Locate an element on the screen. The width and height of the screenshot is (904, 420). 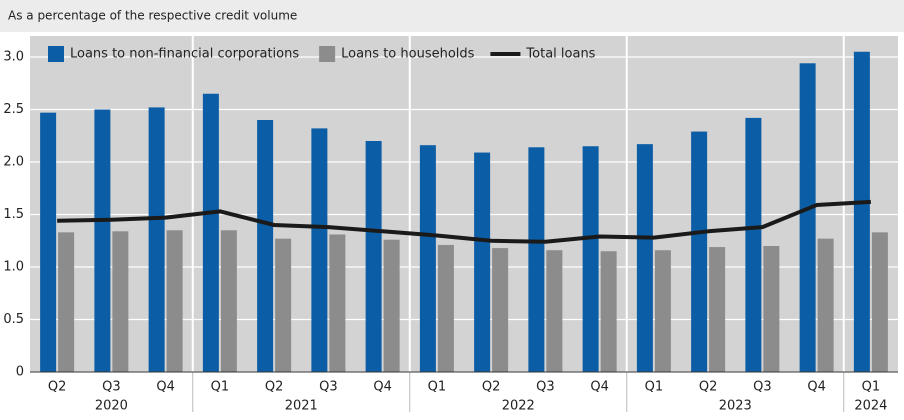
x-group-label: 2020 is located at coordinates (111, 406).